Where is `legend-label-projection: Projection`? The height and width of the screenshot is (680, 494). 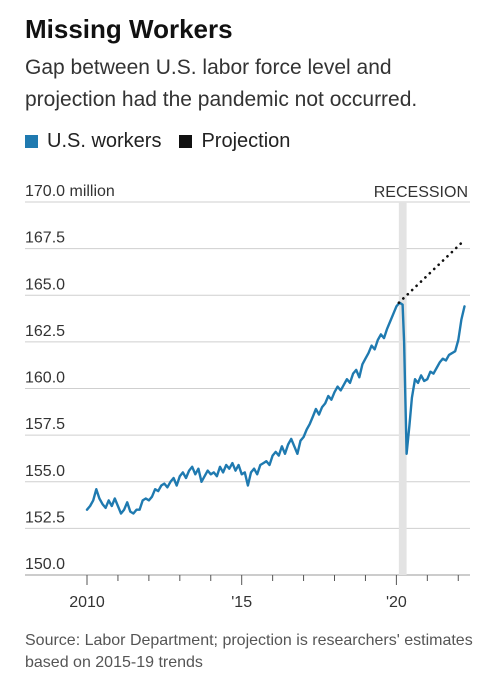
legend-label-projection: Projection is located at coordinates (246, 141).